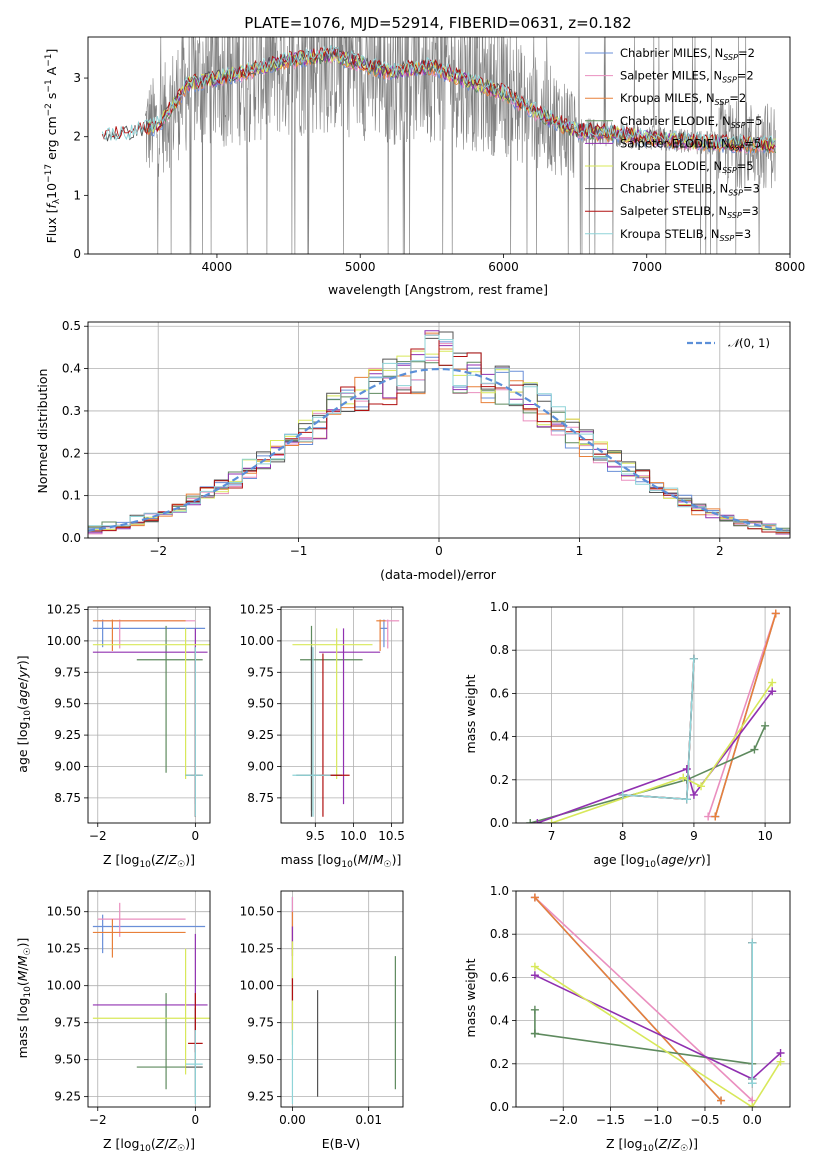 The image size is (819, 1170). What do you see at coordinates (98, 1120) in the screenshot?
I see `x-tick-label: −2` at bounding box center [98, 1120].